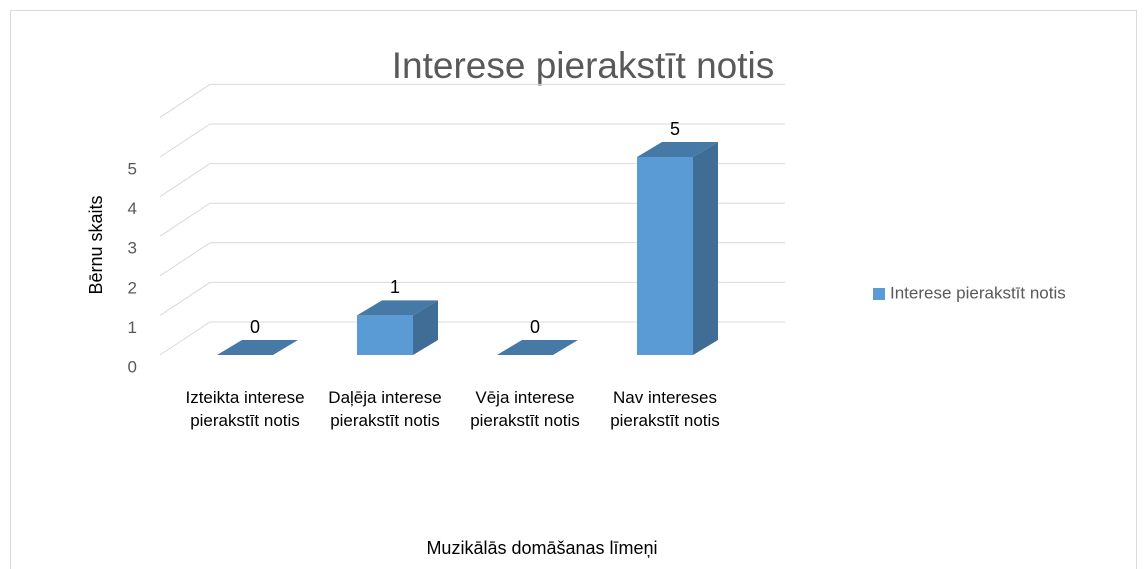 The height and width of the screenshot is (569, 1147). Describe the element at coordinates (132, 366) in the screenshot. I see `y-tick-label: 0` at that location.